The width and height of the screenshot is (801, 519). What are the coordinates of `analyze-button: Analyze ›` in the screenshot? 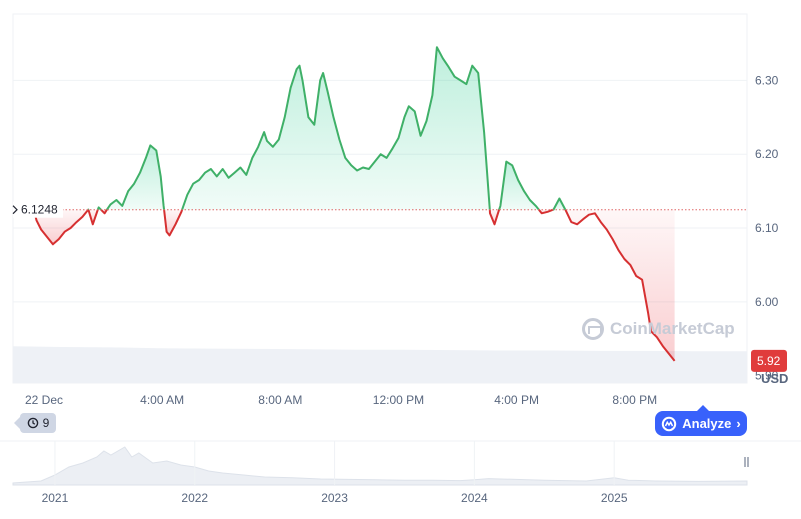 It's located at (701, 420).